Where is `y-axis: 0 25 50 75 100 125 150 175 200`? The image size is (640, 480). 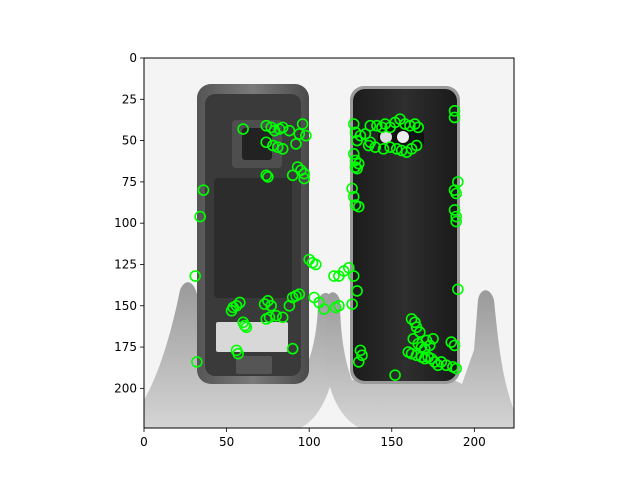
y-axis: 0 25 50 75 100 125 150 175 200 is located at coordinates (129, 223).